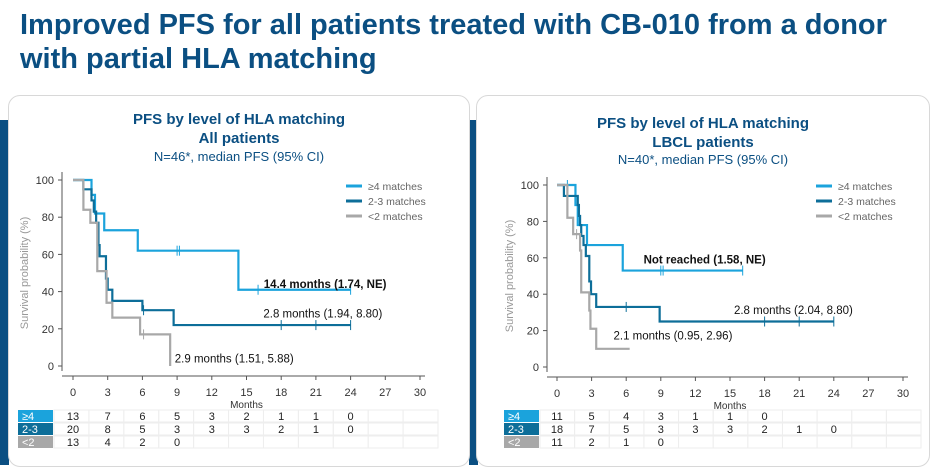 This screenshot has width=936, height=472. What do you see at coordinates (557, 430) in the screenshot?
I see `risk-value: 18` at bounding box center [557, 430].